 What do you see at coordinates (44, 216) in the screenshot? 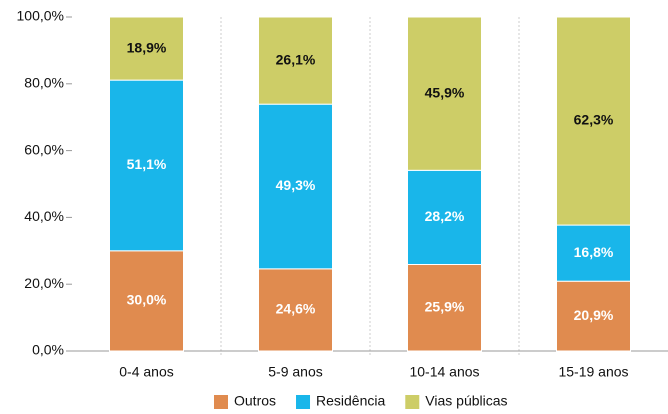
I see `y-tick-label: 40,0%` at bounding box center [44, 216].